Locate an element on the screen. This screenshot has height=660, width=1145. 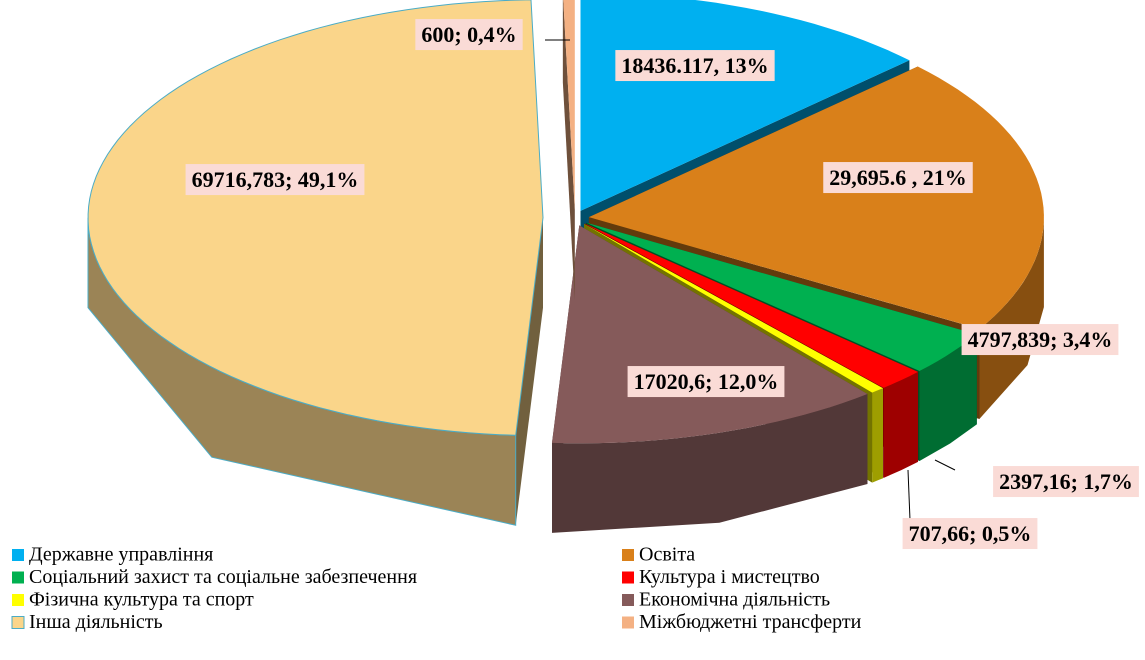
data-label: 4797,839; 3,4% is located at coordinates (1040, 339).